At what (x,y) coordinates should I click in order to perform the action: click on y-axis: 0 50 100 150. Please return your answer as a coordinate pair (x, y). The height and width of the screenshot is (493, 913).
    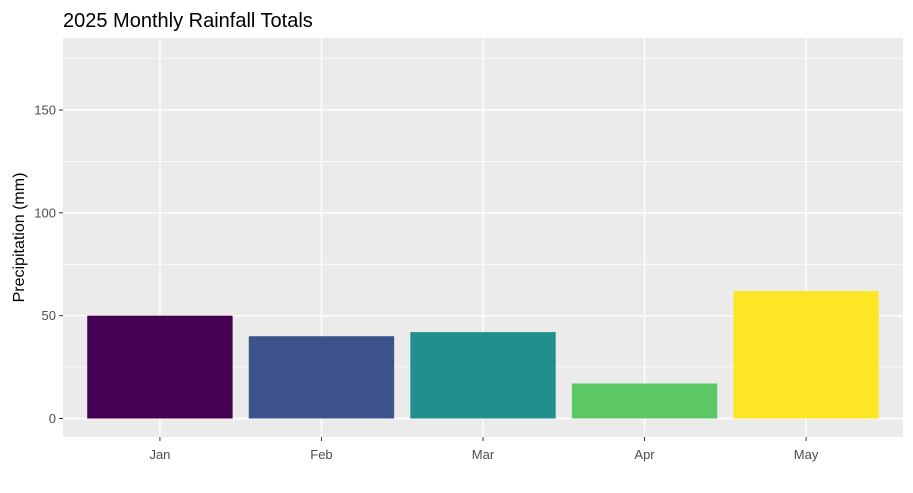
    Looking at the image, I should click on (48, 264).